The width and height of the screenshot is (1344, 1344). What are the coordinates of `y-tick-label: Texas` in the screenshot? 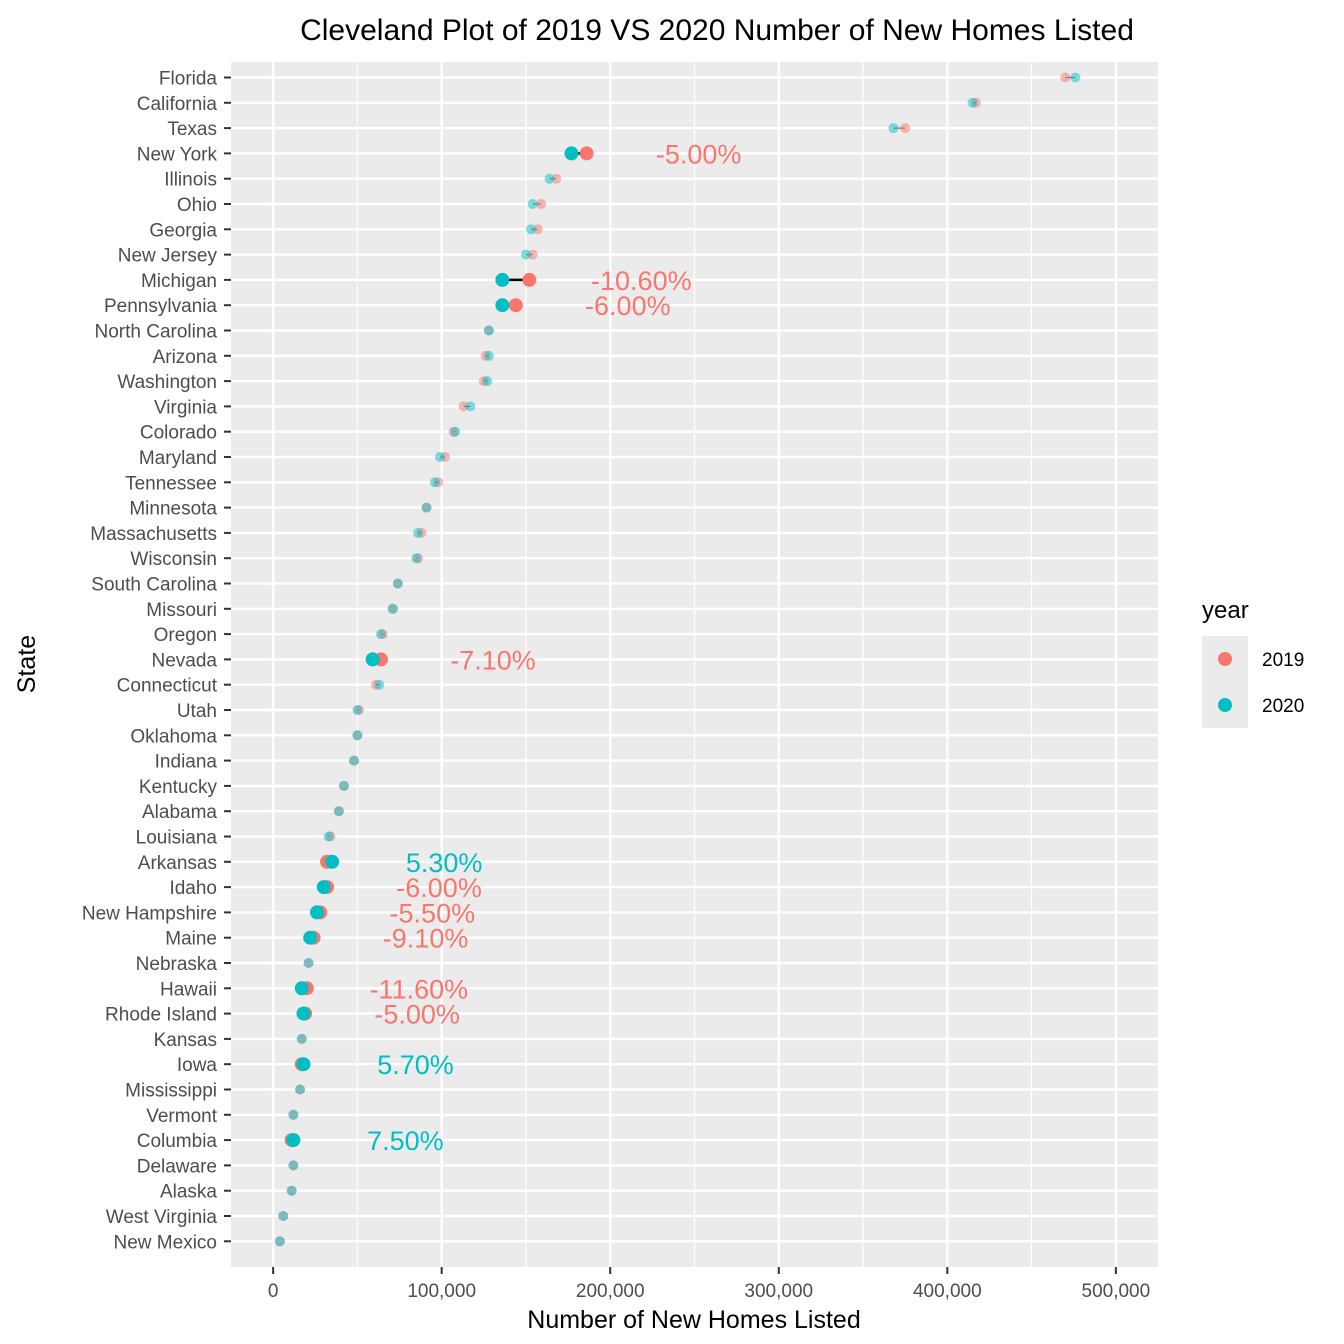 It's located at (192, 129).